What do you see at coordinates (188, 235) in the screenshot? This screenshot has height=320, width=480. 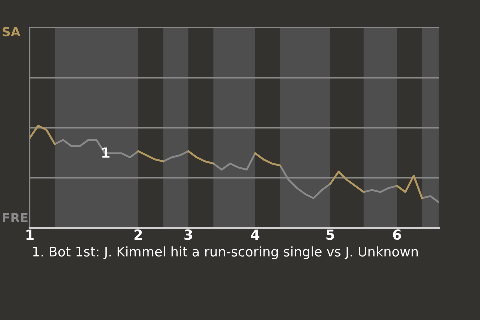 I see `x-tick-label: 3` at bounding box center [188, 235].